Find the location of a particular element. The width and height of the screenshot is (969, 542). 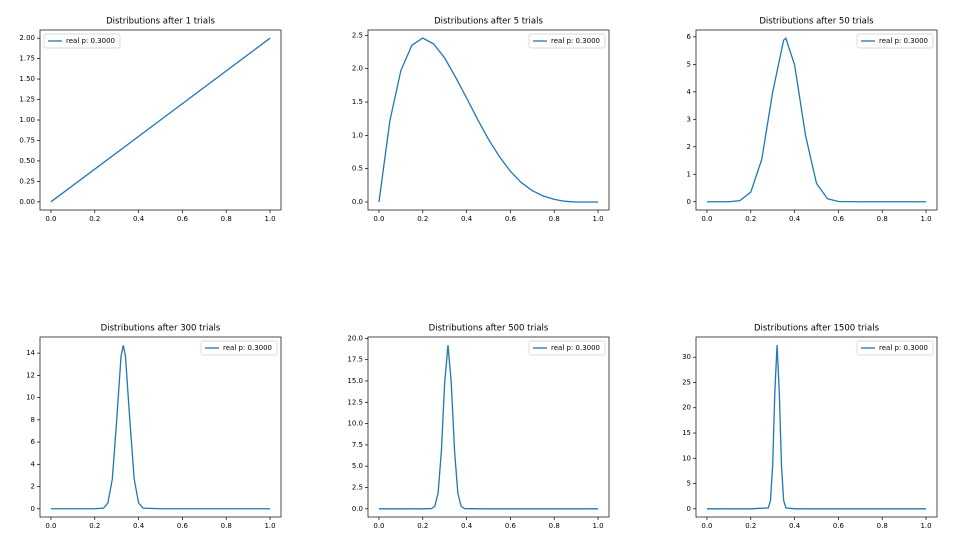

y-tick-label: 1.0 is located at coordinates (357, 135).